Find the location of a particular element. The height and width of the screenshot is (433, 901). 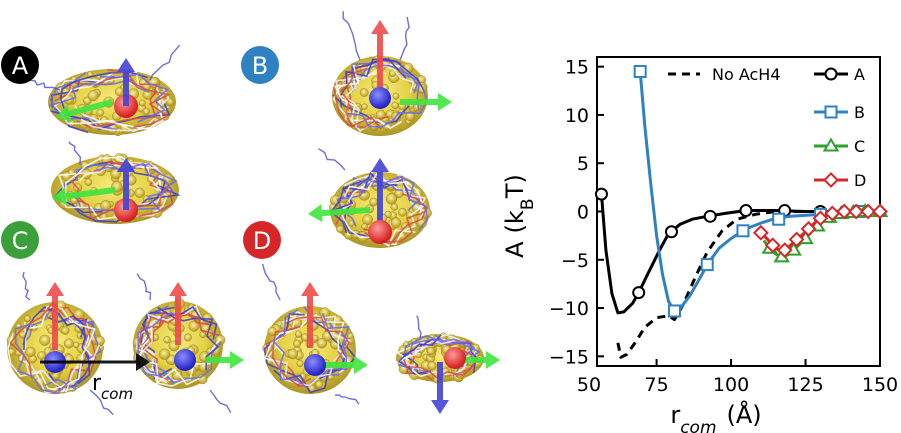

blue-sphere-d1 is located at coordinates (315, 365).